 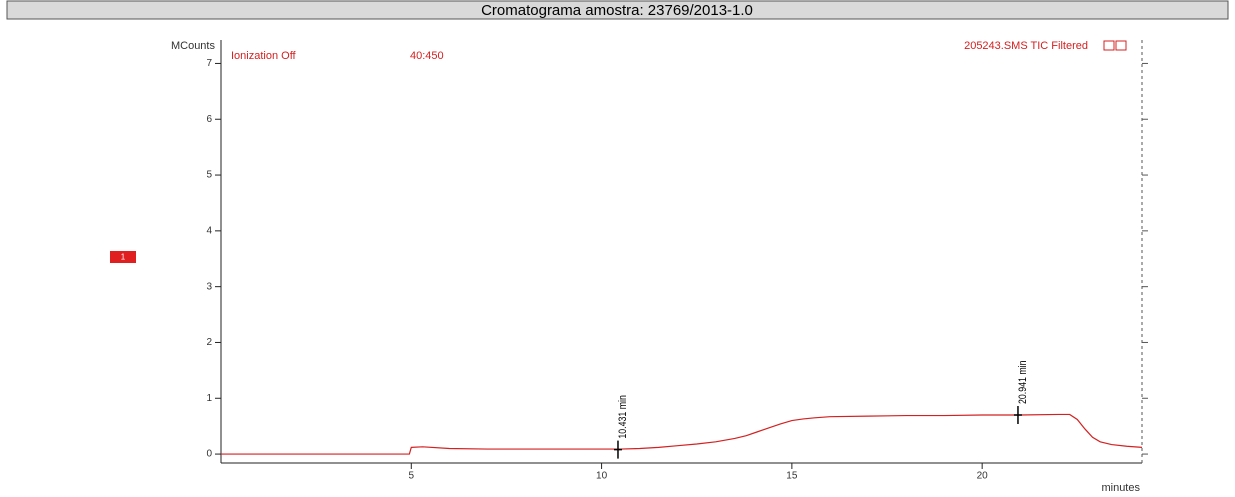 I want to click on chart-title: Cromatograma amostra: 23769/2013-1.0, so click(x=617, y=10).